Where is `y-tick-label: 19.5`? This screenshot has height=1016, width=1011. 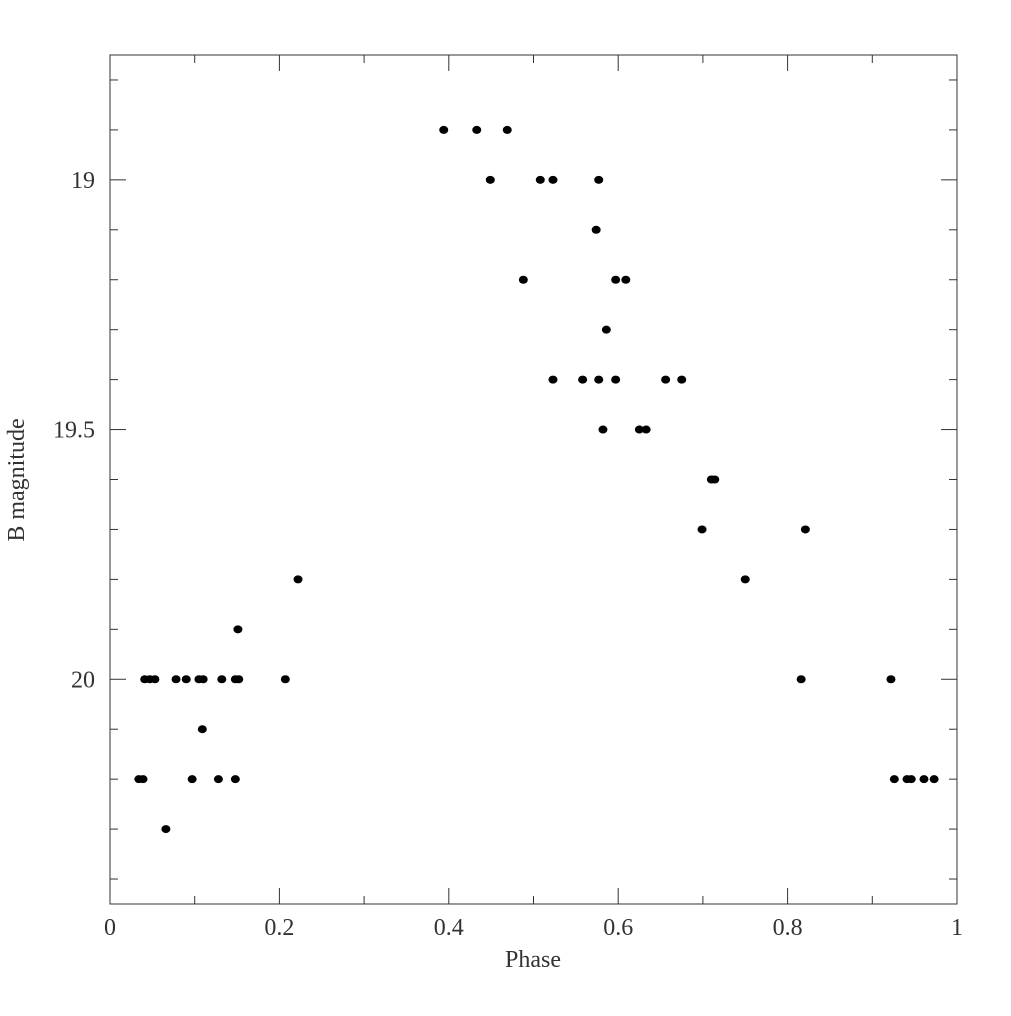
y-tick-label: 19.5 is located at coordinates (74, 431).